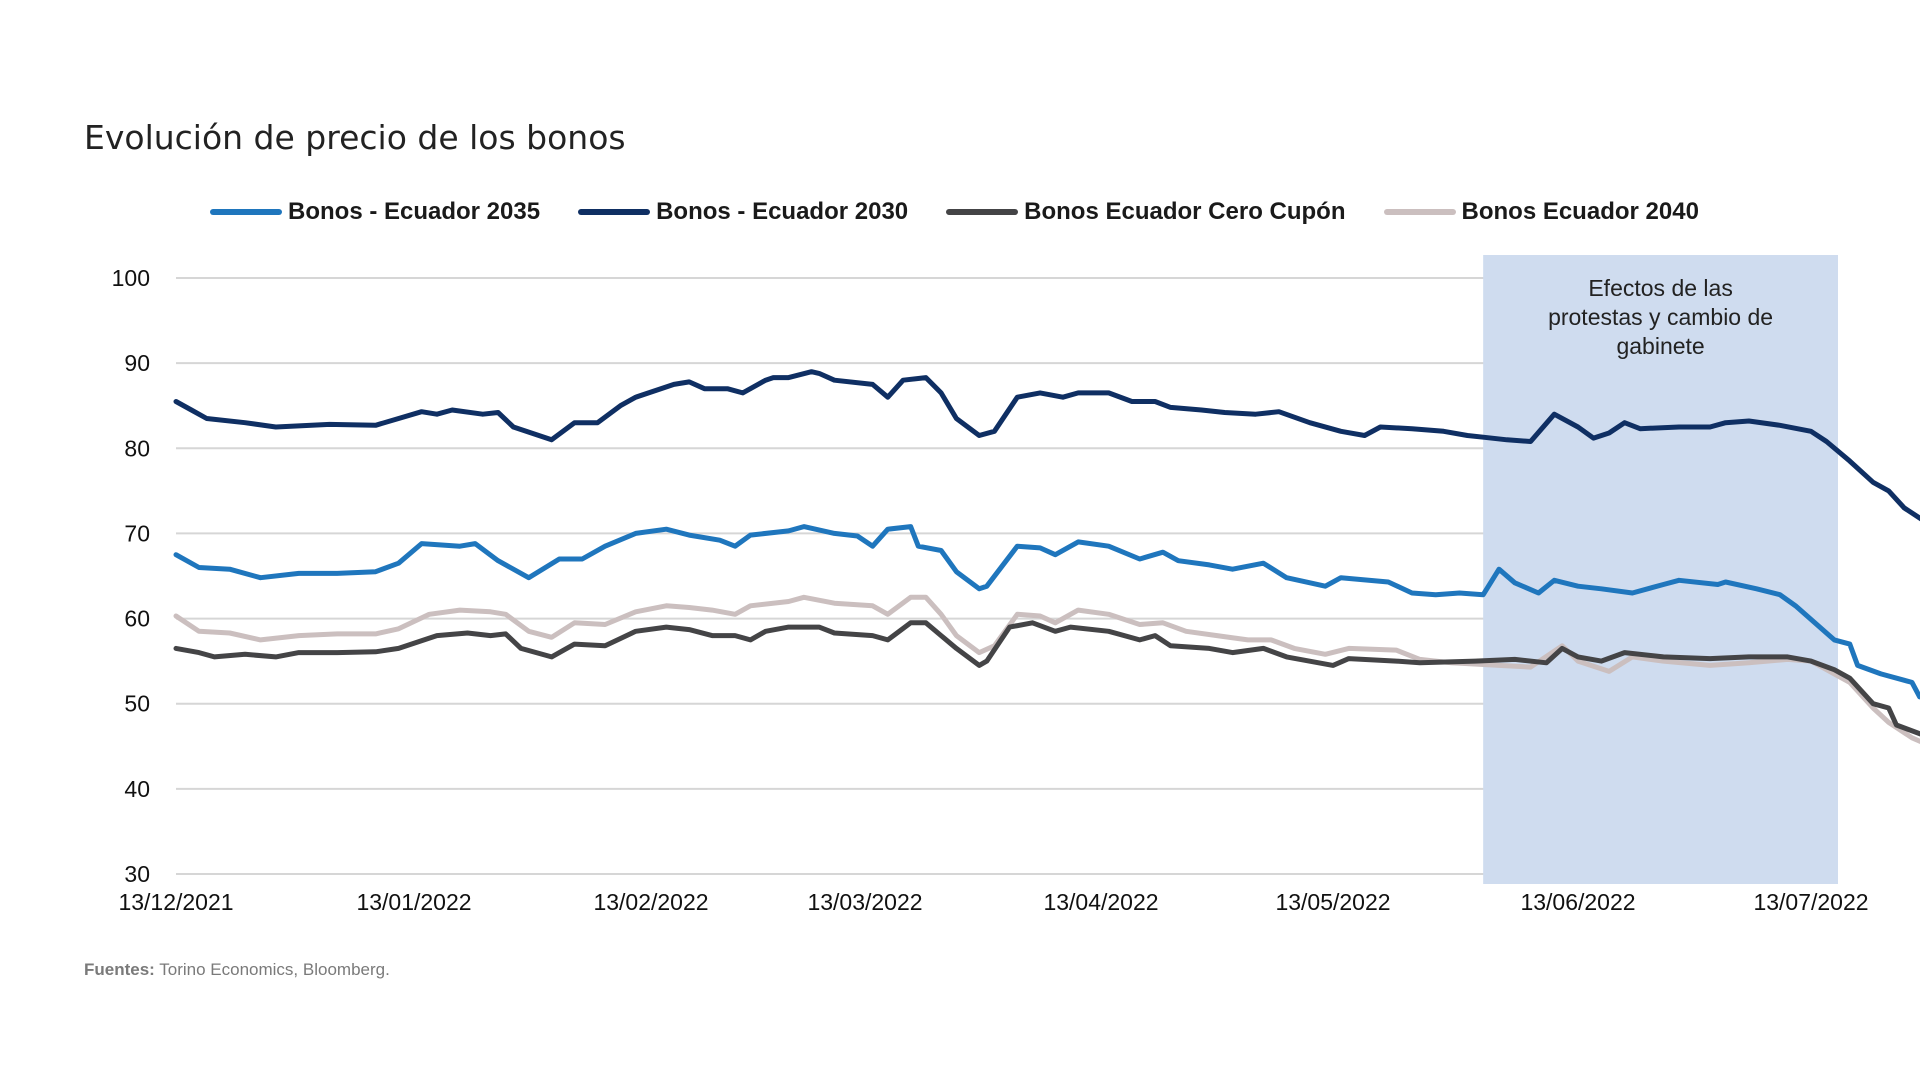 The image size is (1920, 1080). I want to click on legend-label: Bonos Ecuador 2040, so click(1580, 211).